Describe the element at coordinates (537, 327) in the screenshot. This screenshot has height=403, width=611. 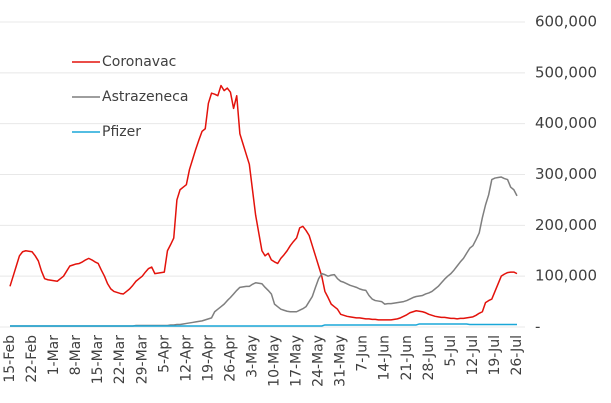
I see `y-tick-label: -` at that location.